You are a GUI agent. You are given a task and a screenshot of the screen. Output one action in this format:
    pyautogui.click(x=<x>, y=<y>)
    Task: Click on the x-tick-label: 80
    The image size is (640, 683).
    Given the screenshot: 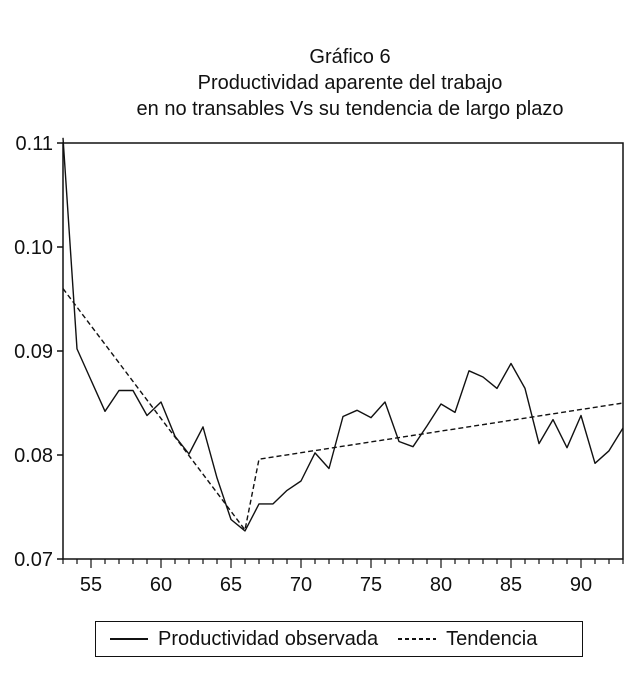 What is the action you would take?
    pyautogui.click(x=441, y=585)
    